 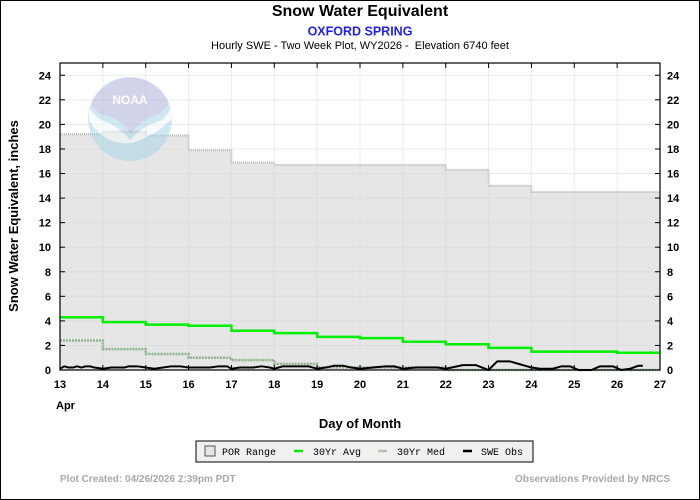 What do you see at coordinates (670, 273) in the screenshot?
I see `y-tick-label-right: 8` at bounding box center [670, 273].